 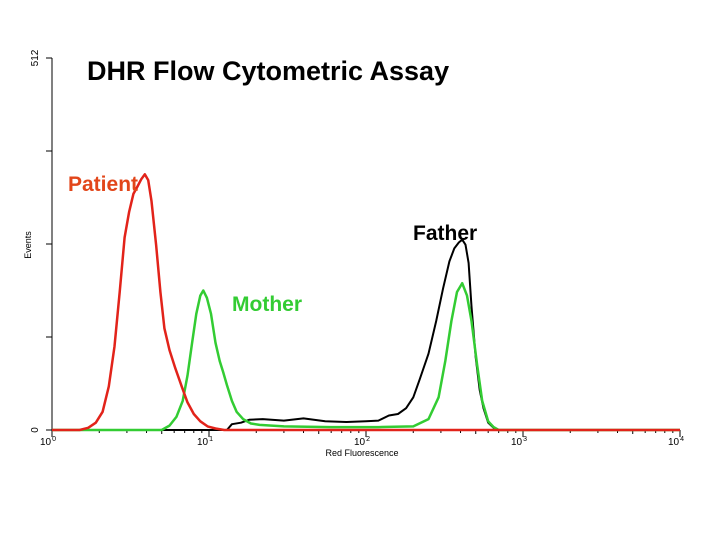 What do you see at coordinates (519, 442) in the screenshot?
I see `x-tick-label: 103` at bounding box center [519, 442].